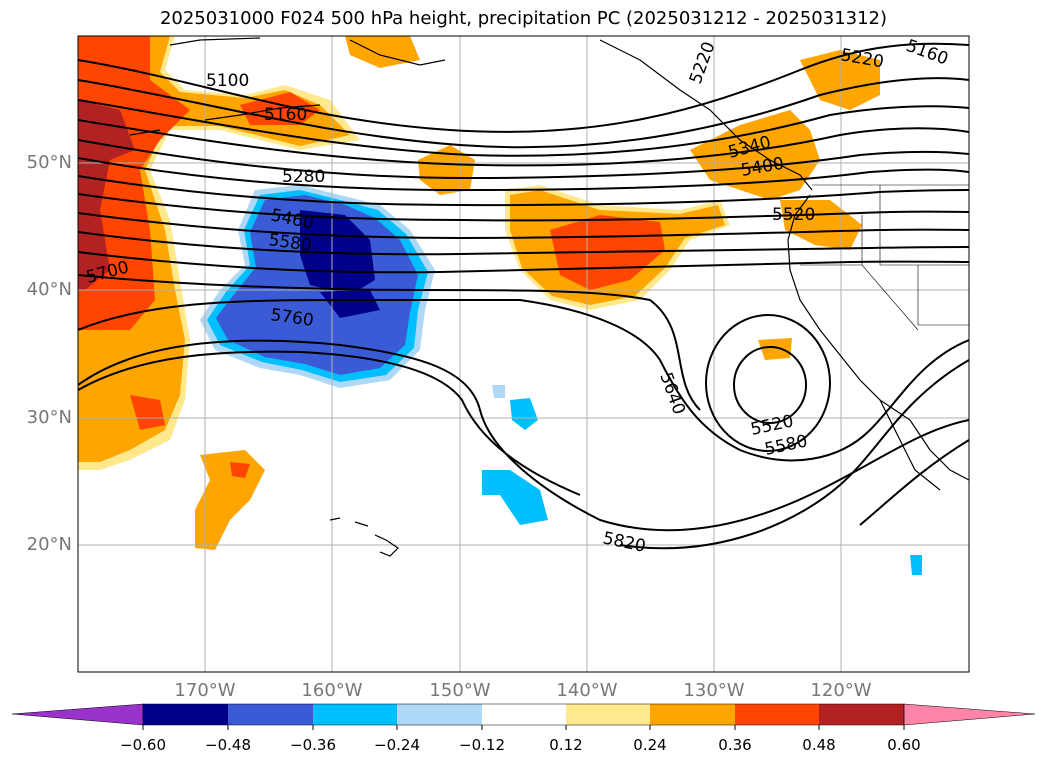  What do you see at coordinates (650, 745) in the screenshot?
I see `colorbar-tick-label: 0.24` at bounding box center [650, 745].